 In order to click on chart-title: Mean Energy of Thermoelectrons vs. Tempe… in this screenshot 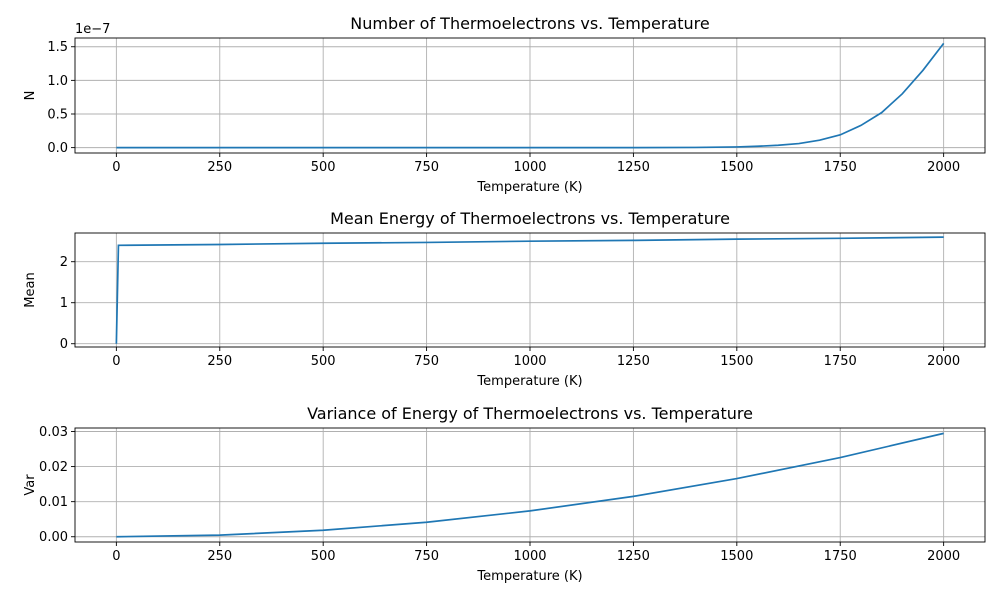, I will do `click(530, 218)`.